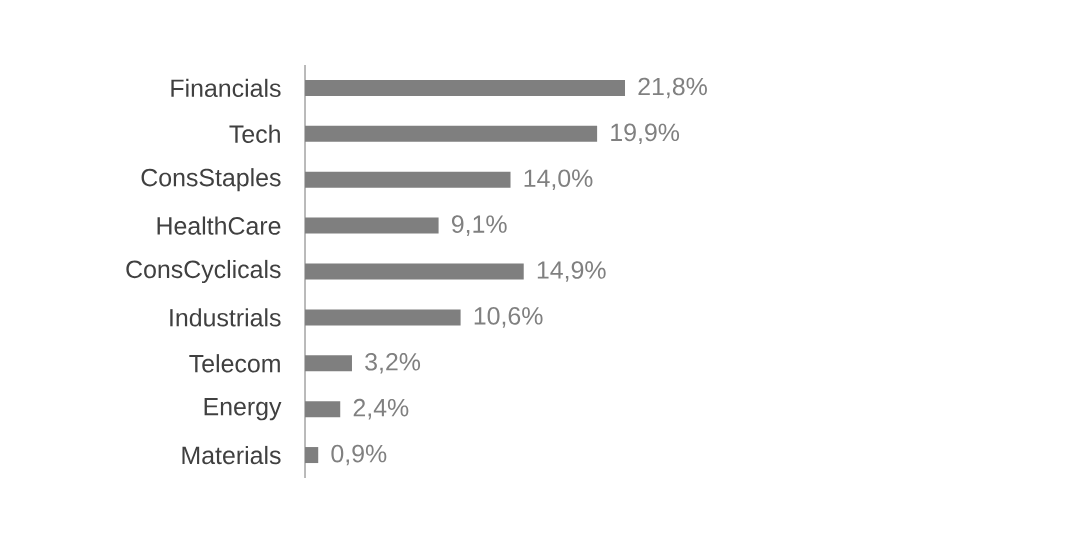 Image resolution: width=1080 pixels, height=537 pixels. Describe the element at coordinates (558, 180) in the screenshot. I see `data-label: 14,0%` at that location.